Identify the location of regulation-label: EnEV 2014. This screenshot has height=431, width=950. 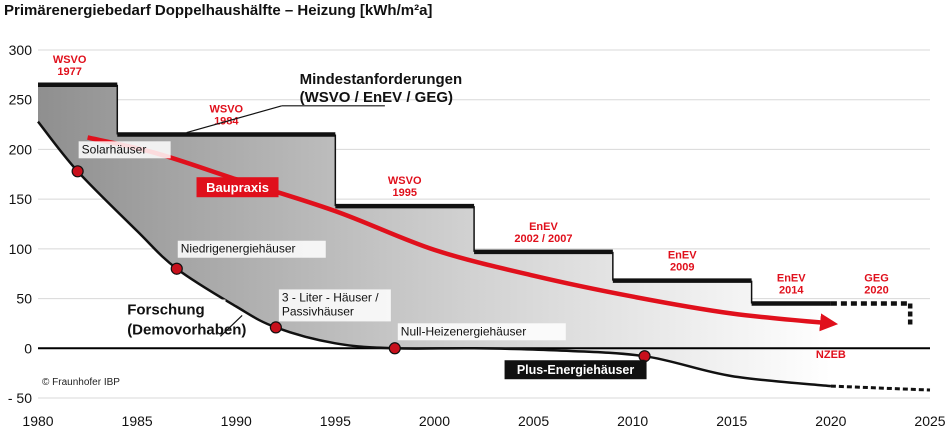
(791, 285).